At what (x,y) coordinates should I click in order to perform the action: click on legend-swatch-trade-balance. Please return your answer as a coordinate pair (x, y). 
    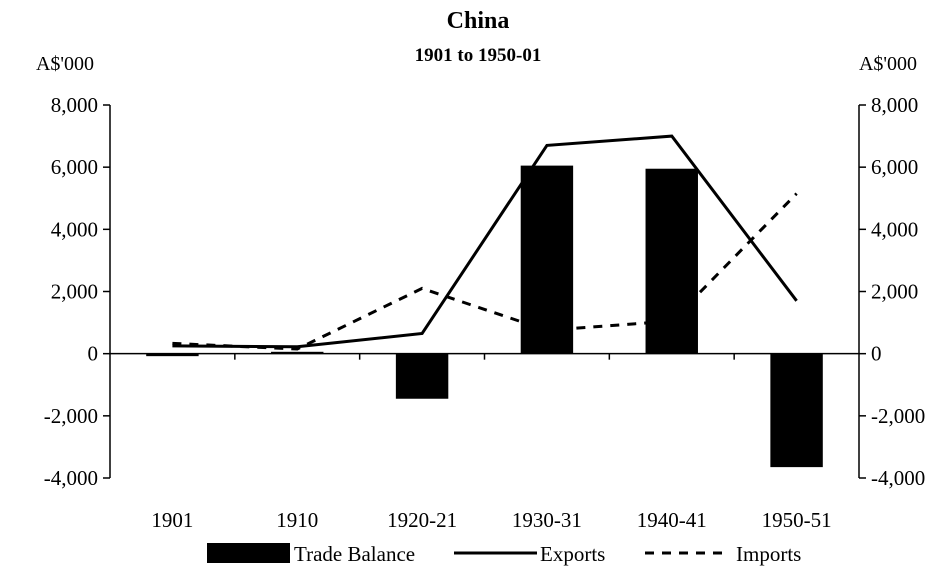
    Looking at the image, I should click on (248, 553).